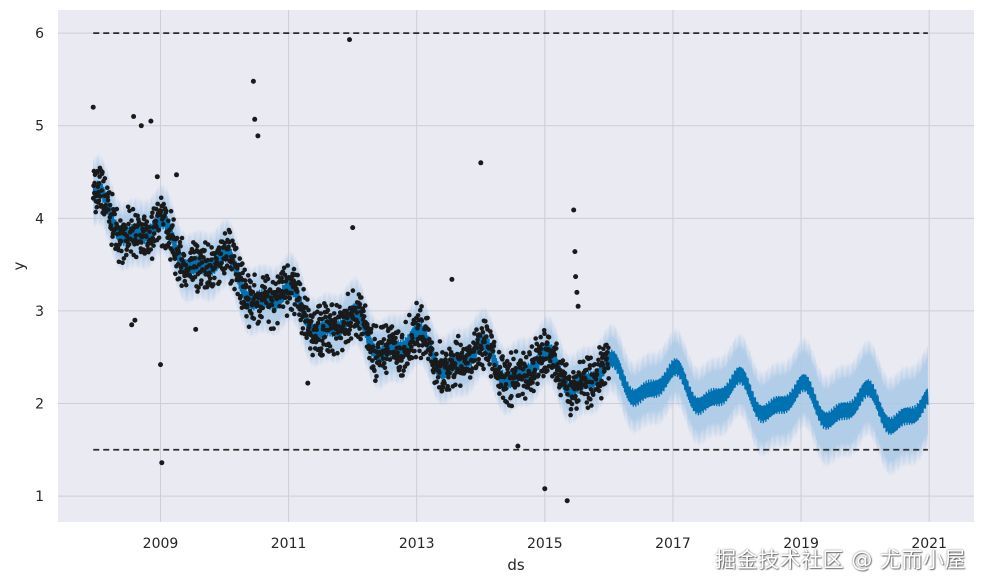  I want to click on x-tick-label: 2017, so click(673, 544).